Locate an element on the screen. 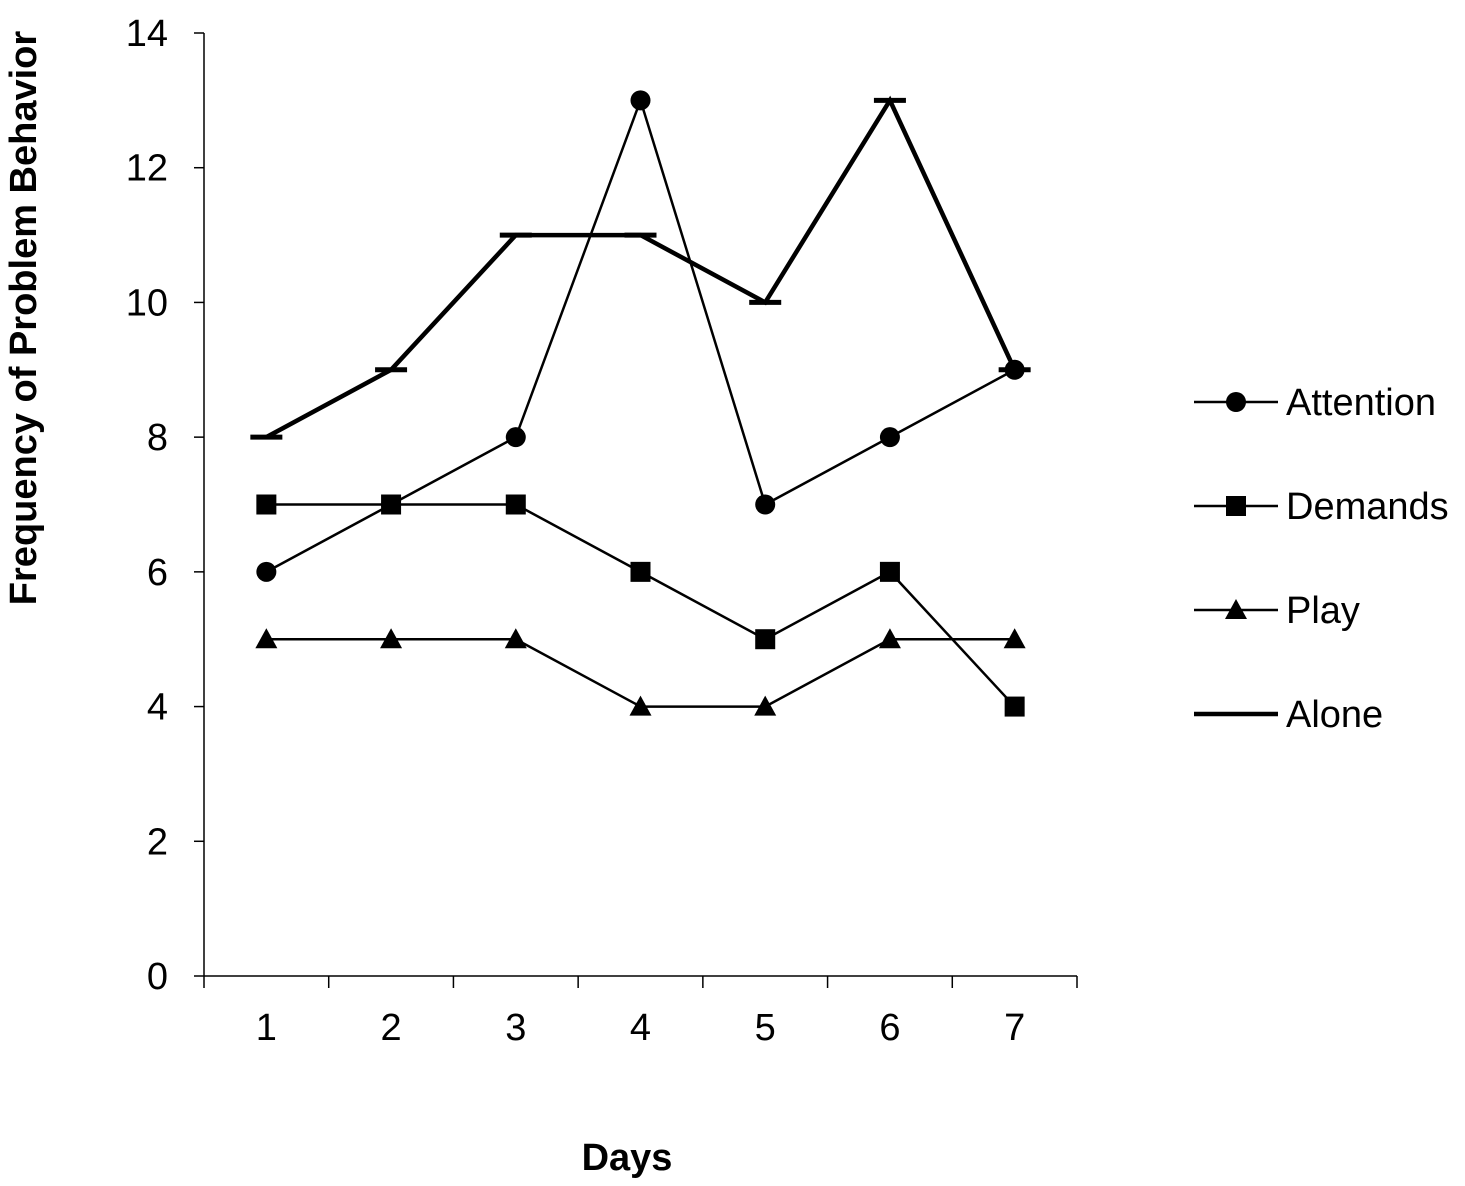 The height and width of the screenshot is (1186, 1465). legend-item-attention: Attention is located at coordinates (1315, 403).